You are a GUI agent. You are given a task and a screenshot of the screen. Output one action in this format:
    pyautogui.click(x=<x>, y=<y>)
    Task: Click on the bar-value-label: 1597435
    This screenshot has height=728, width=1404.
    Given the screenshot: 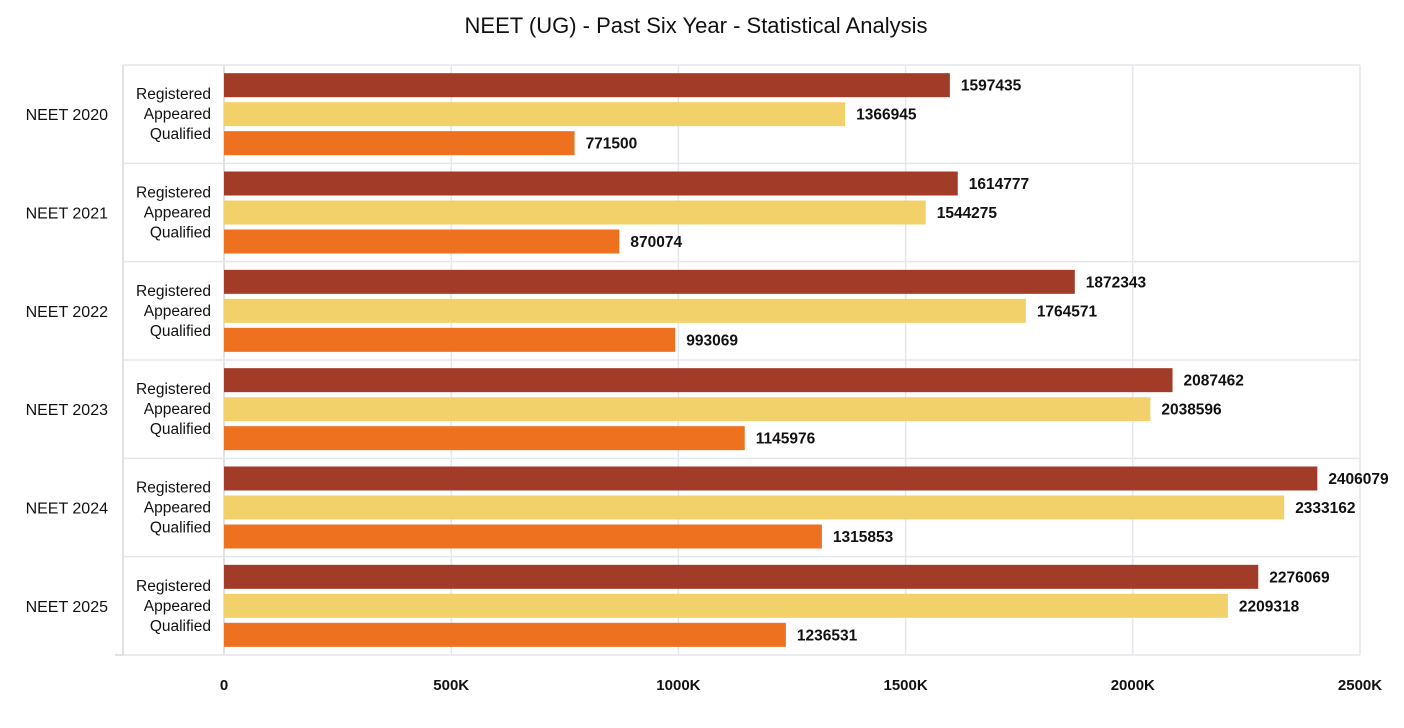 What is the action you would take?
    pyautogui.click(x=991, y=86)
    